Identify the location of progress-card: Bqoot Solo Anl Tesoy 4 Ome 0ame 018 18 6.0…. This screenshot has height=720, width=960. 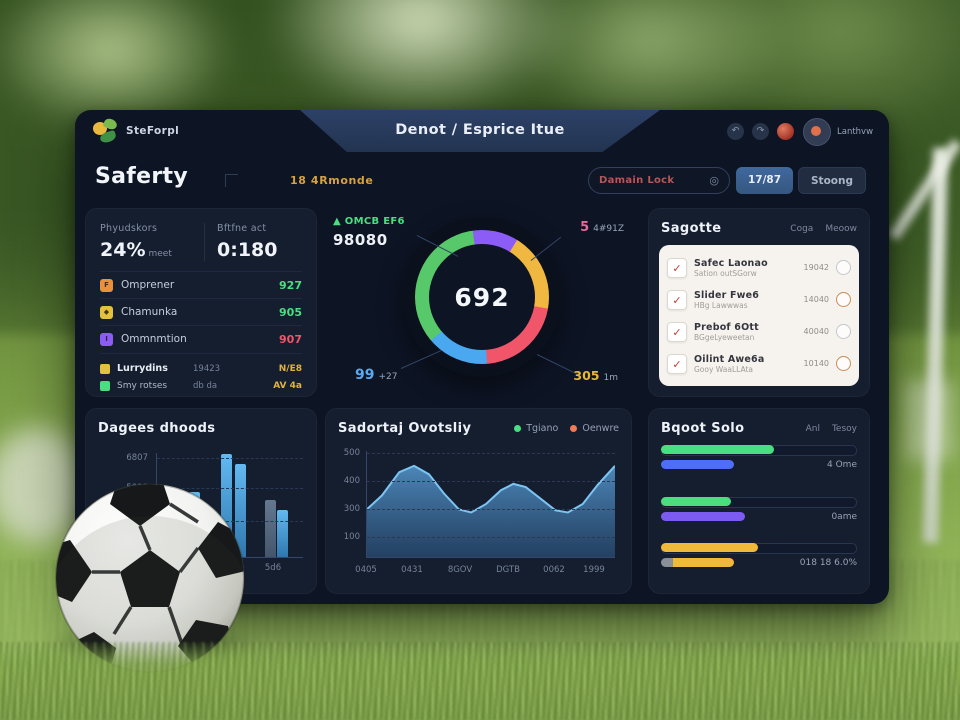
(759, 501).